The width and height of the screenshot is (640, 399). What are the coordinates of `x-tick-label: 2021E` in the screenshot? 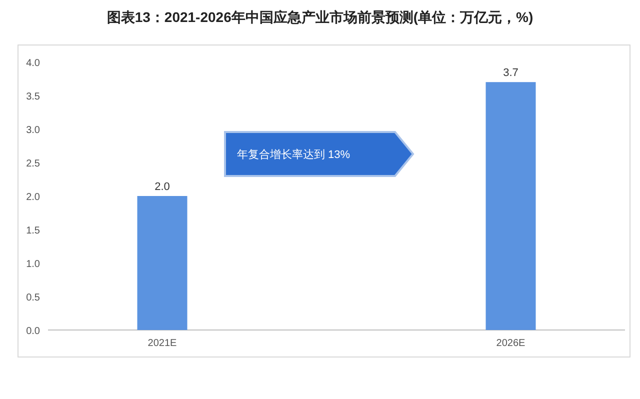 It's located at (163, 343).